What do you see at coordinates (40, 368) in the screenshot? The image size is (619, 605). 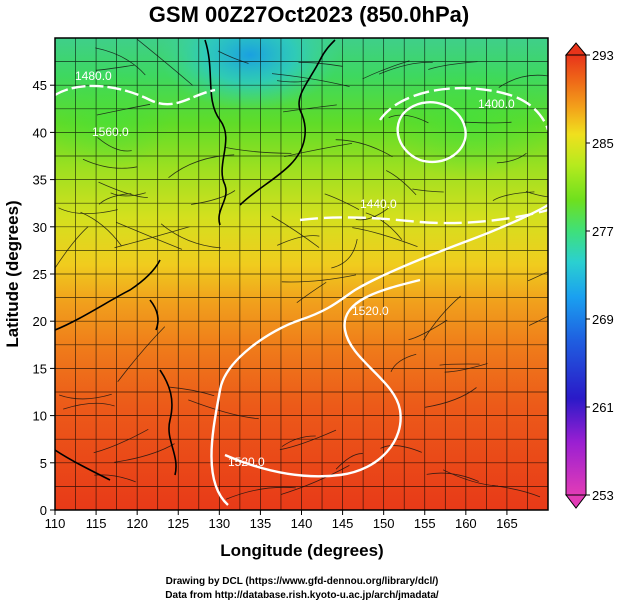 I see `y-tick-label: 15` at bounding box center [40, 368].